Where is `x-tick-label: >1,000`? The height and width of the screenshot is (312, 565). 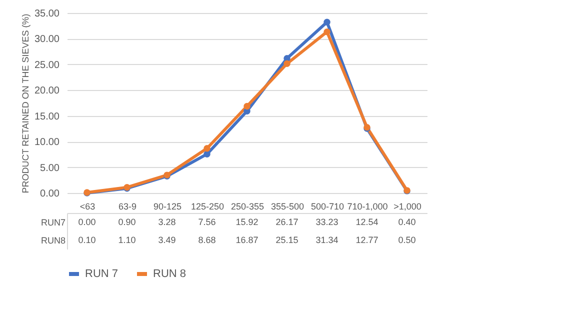 x-tick-label: >1,000 is located at coordinates (408, 207).